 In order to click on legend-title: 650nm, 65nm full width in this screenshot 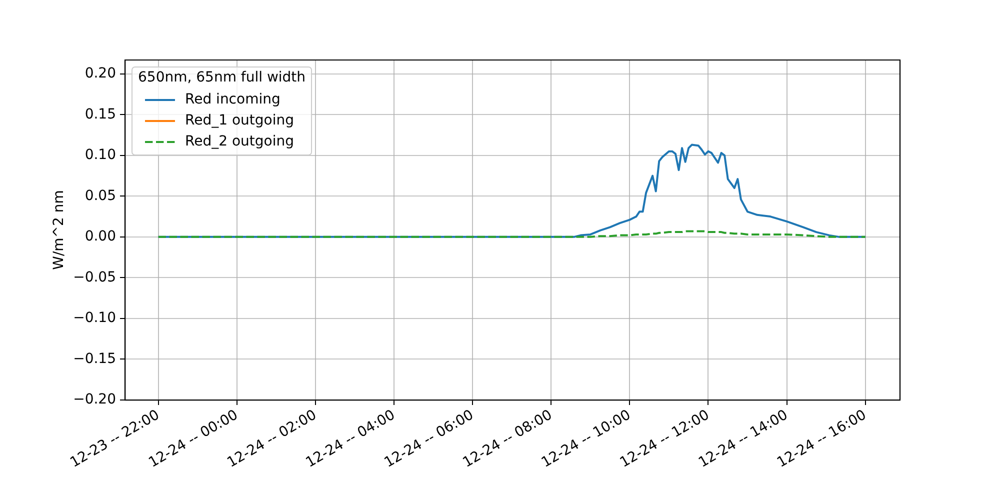, I will do `click(222, 78)`.